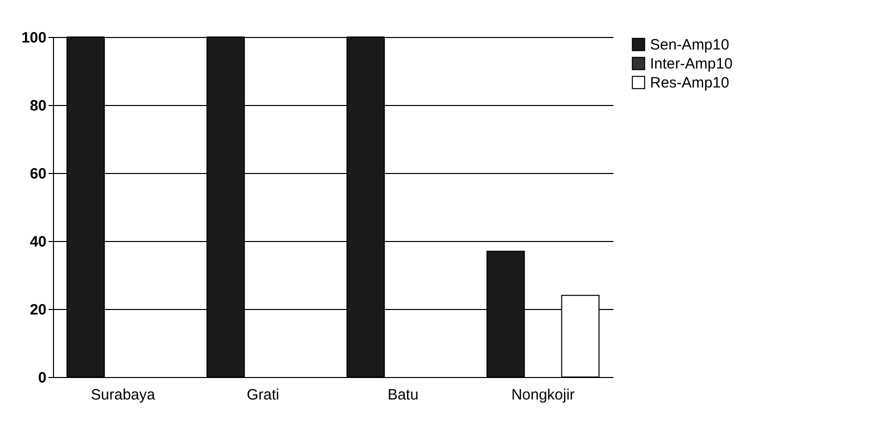 The image size is (895, 429). I want to click on y-tick-label: 20, so click(38, 310).